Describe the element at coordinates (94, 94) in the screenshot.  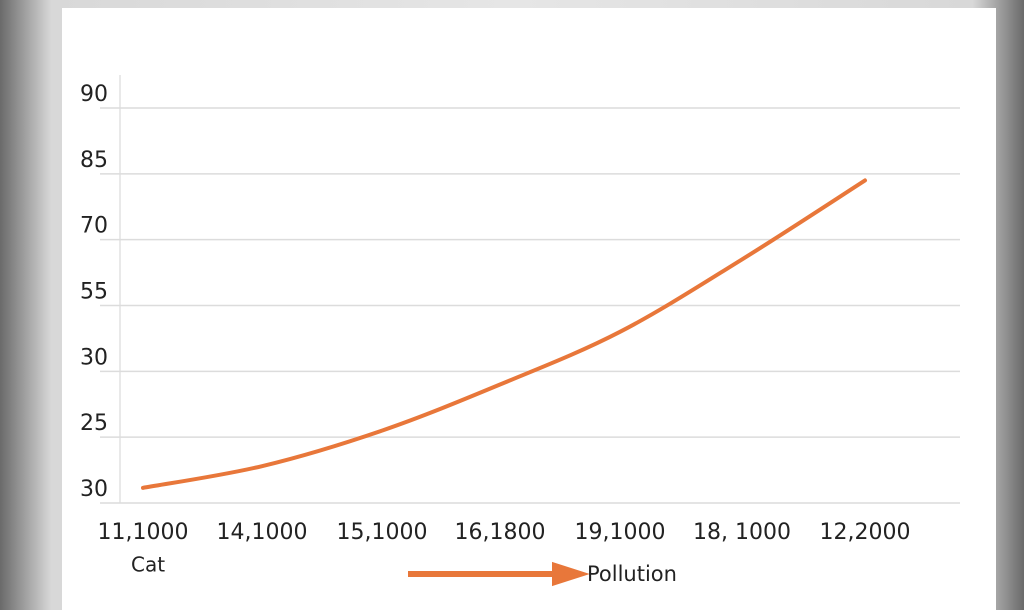
I see `y-tick-label: 90` at that location.